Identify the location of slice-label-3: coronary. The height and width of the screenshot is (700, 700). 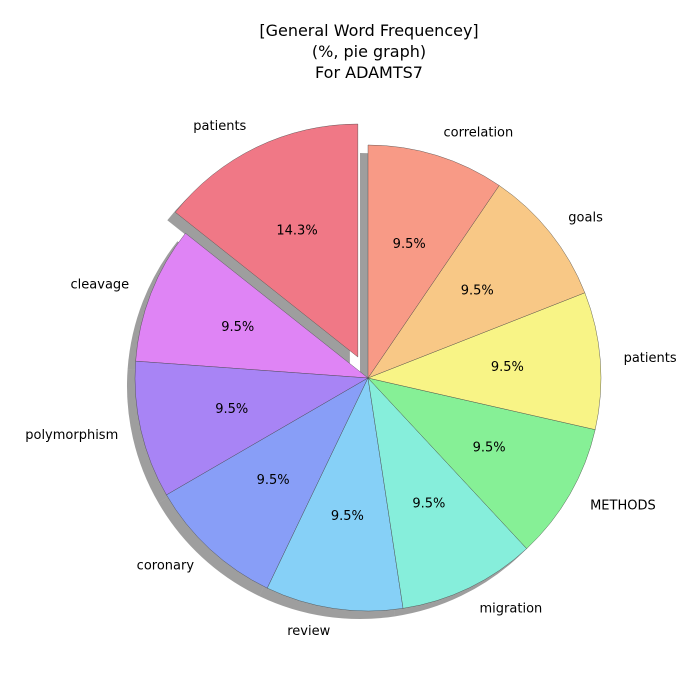
(166, 566).